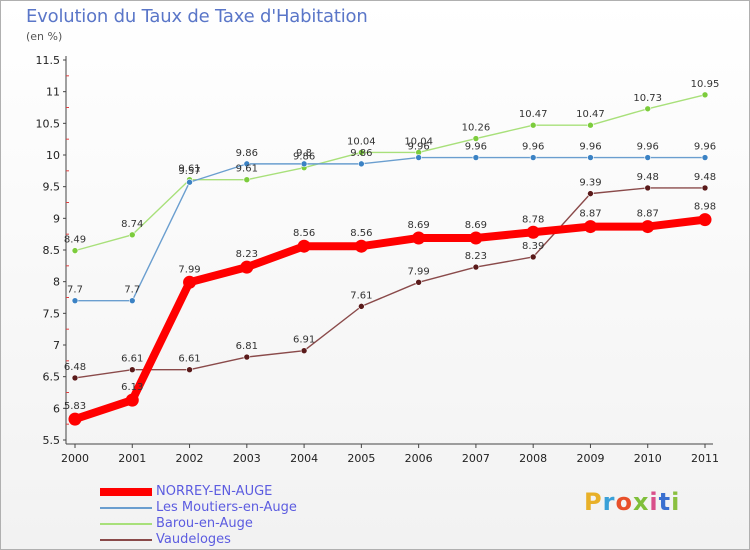 Image resolution: width=750 pixels, height=550 pixels. What do you see at coordinates (641, 502) in the screenshot?
I see `logo-letter: x` at bounding box center [641, 502].